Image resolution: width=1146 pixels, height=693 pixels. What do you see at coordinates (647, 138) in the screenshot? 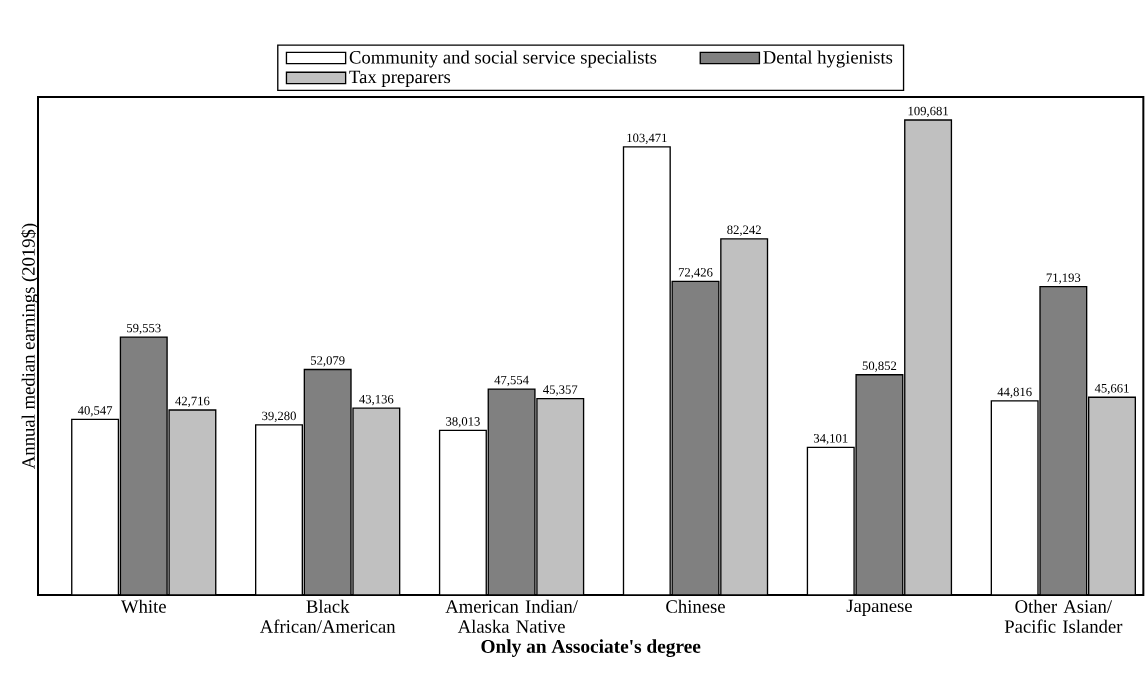
I see `data-label: 103,471` at bounding box center [647, 138].